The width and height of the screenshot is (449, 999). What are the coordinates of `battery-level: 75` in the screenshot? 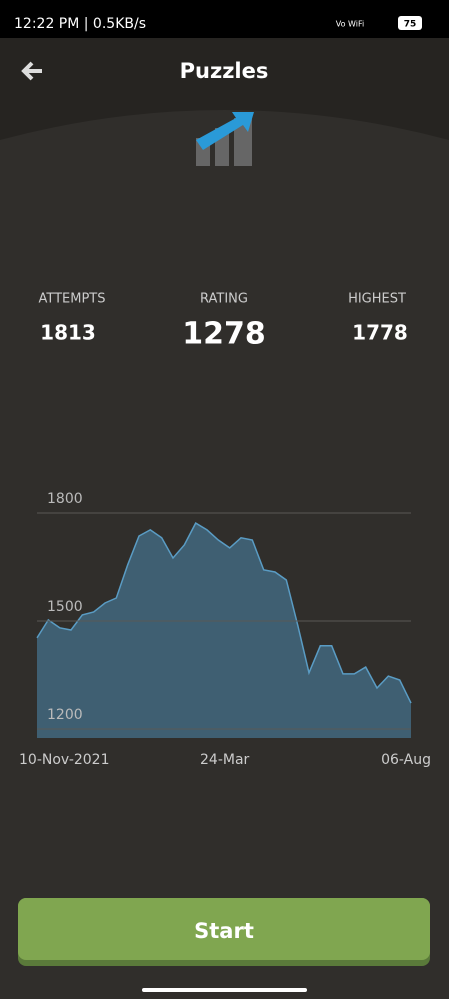 It's located at (410, 25).